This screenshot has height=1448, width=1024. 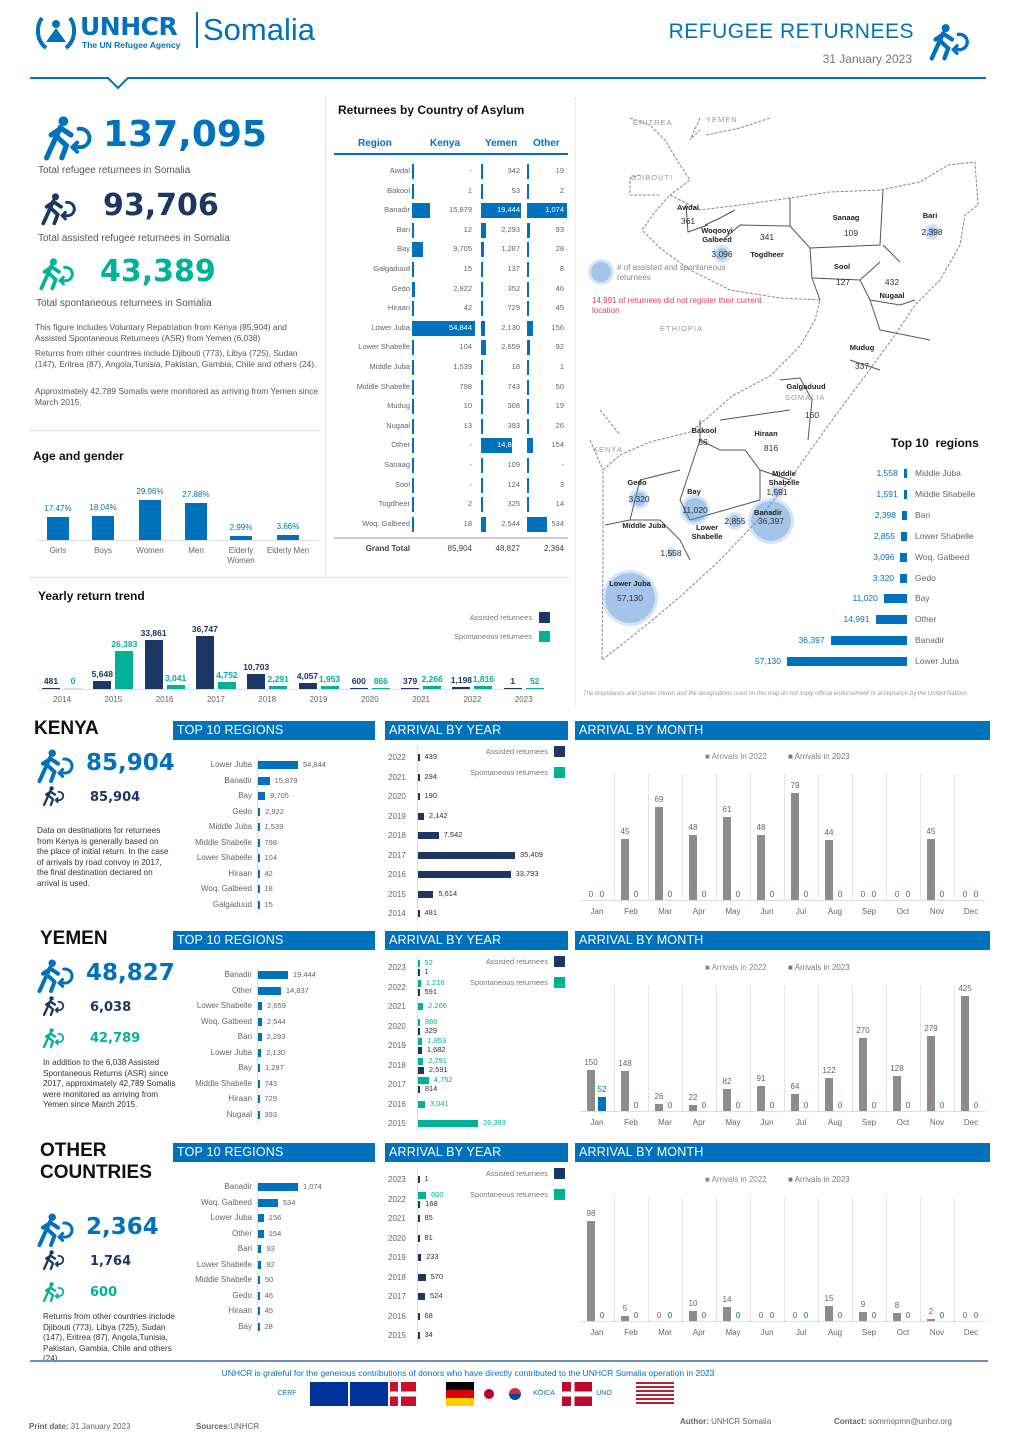 What do you see at coordinates (682, 328) in the screenshot?
I see `country-label-ethiopia: ETHIOPIA` at bounding box center [682, 328].